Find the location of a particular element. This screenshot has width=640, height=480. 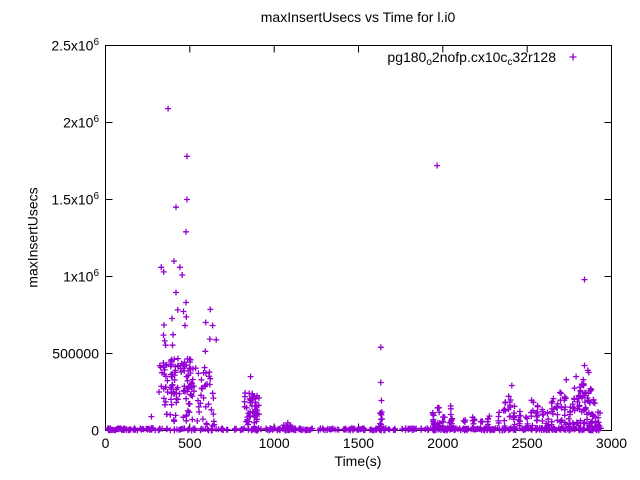

legend-plus-marker-icon is located at coordinates (573, 57).